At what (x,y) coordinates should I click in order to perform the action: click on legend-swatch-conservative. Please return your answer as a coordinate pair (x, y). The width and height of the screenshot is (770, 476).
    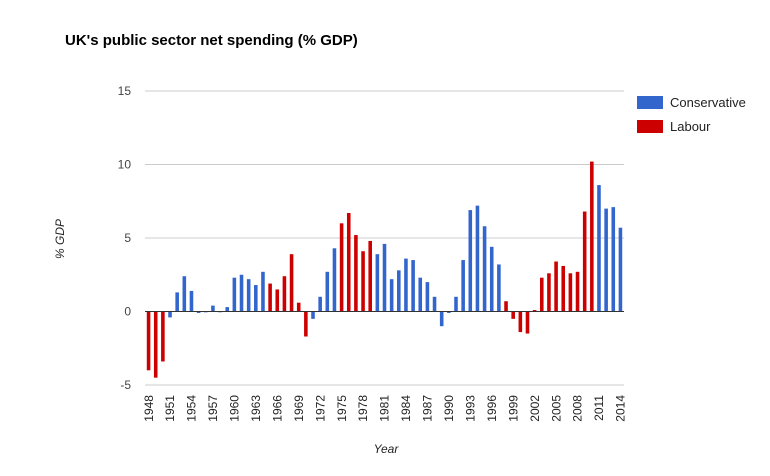
    Looking at the image, I should click on (650, 102).